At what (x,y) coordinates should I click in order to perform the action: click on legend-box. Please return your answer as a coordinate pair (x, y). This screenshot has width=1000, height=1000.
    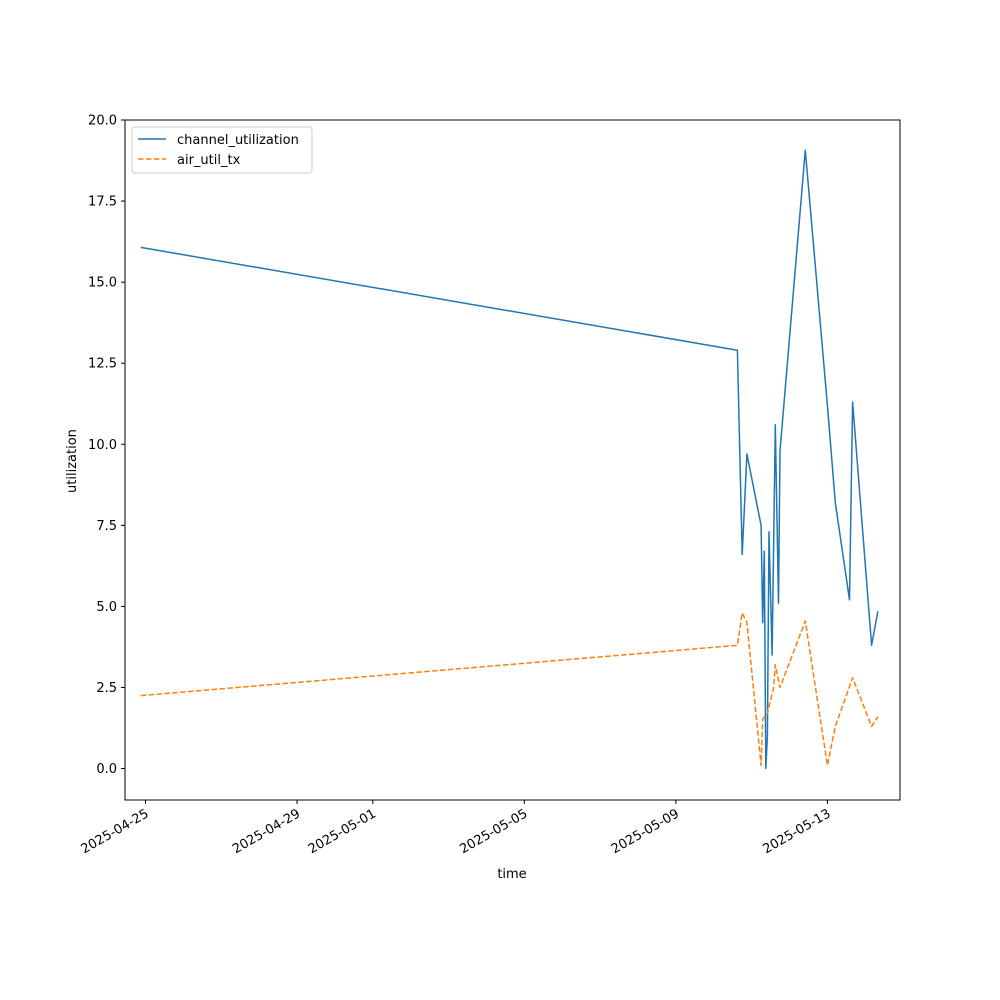
    Looking at the image, I should click on (222, 150).